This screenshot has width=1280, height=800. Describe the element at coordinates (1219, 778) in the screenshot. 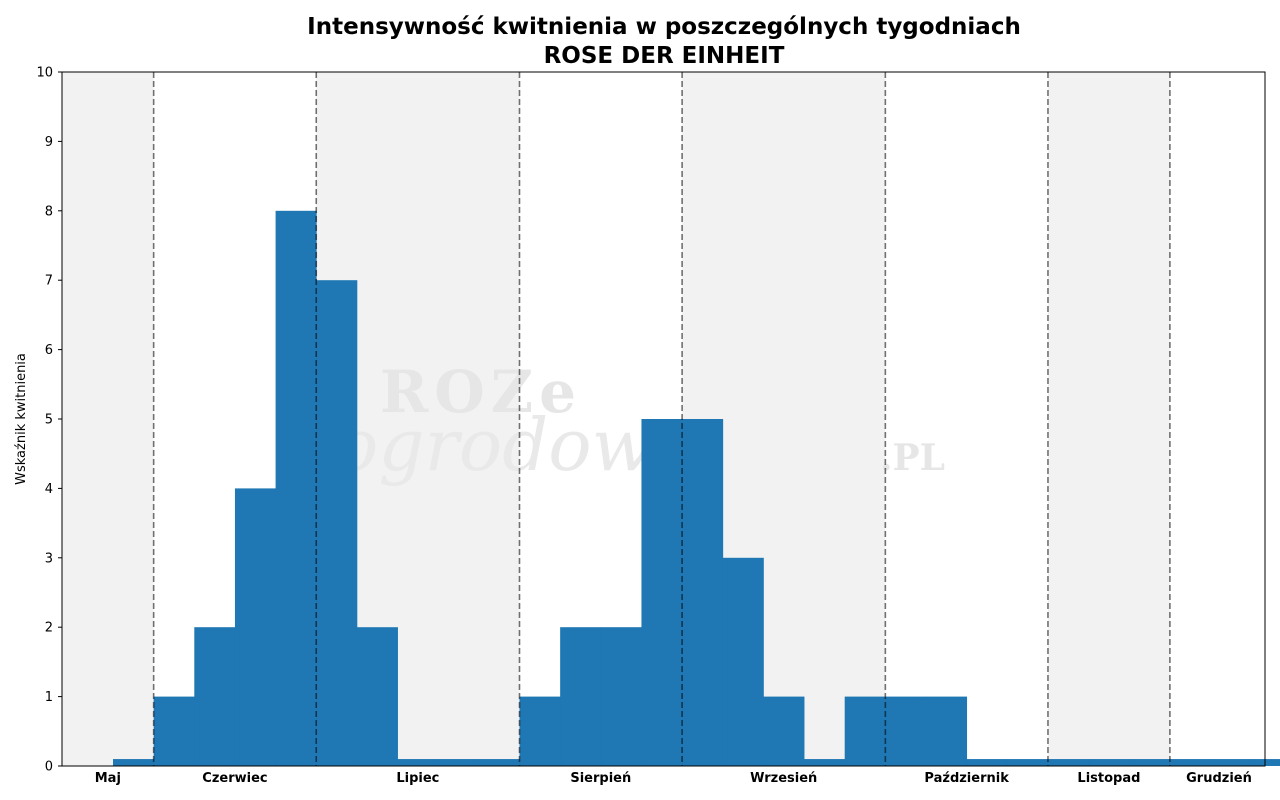

I see `month-label: Grudzień` at that location.